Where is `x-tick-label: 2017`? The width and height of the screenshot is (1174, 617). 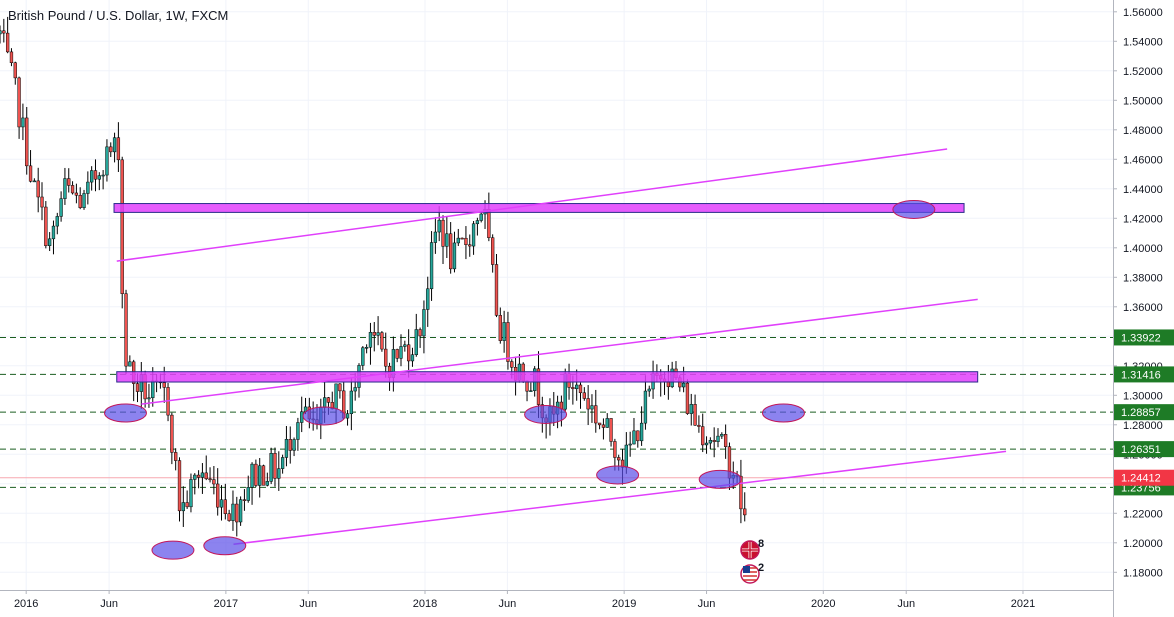 x-tick-label: 2017 is located at coordinates (226, 604).